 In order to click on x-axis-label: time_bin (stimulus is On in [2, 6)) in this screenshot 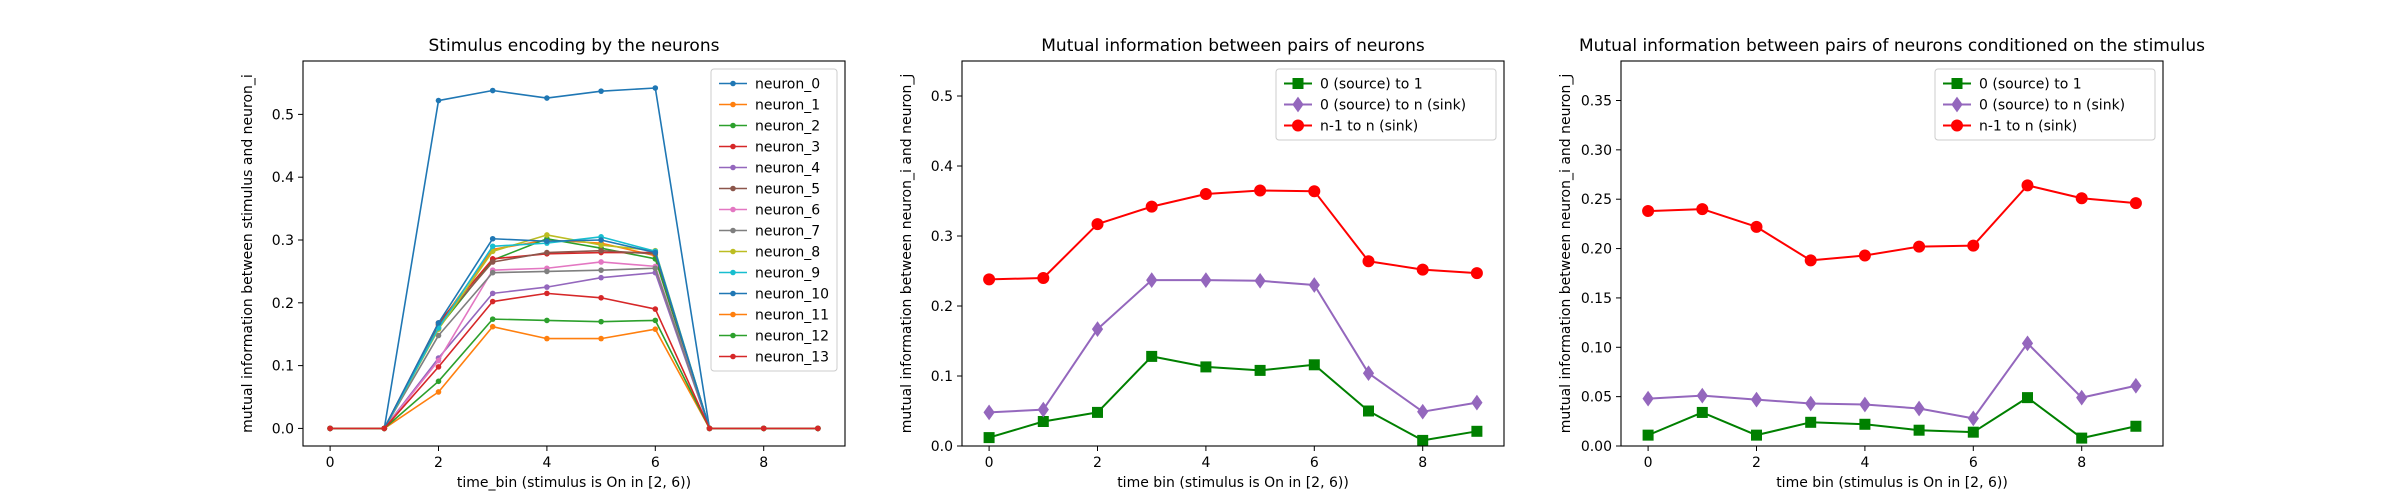, I will do `click(574, 483)`.